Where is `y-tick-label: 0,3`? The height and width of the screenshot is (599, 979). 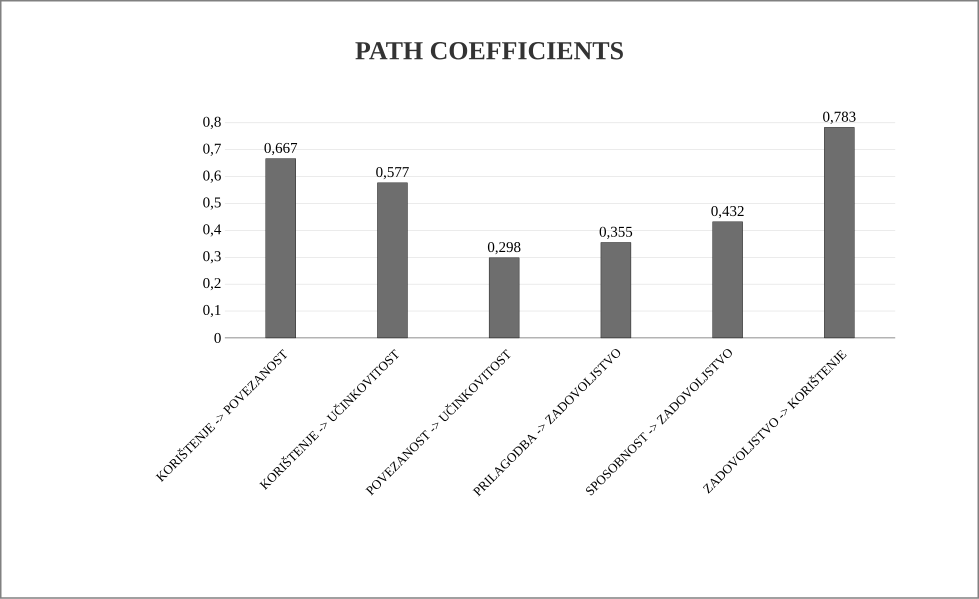
y-tick-label: 0,3 is located at coordinates (212, 257).